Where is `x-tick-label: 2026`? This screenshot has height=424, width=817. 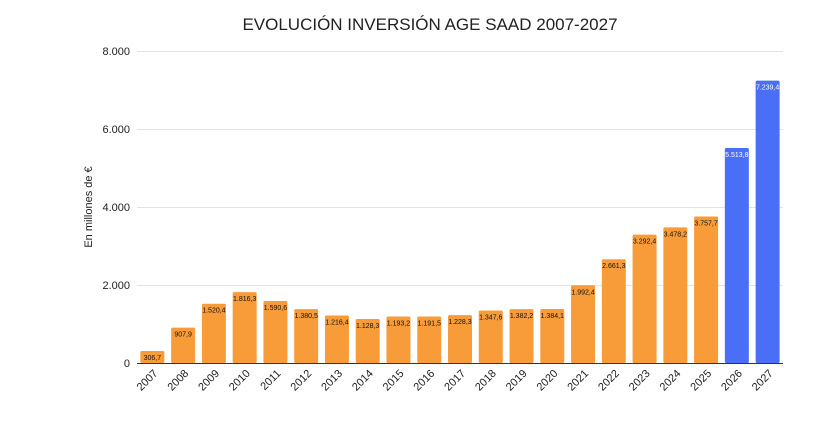 x-tick-label: 2026 is located at coordinates (732, 381).